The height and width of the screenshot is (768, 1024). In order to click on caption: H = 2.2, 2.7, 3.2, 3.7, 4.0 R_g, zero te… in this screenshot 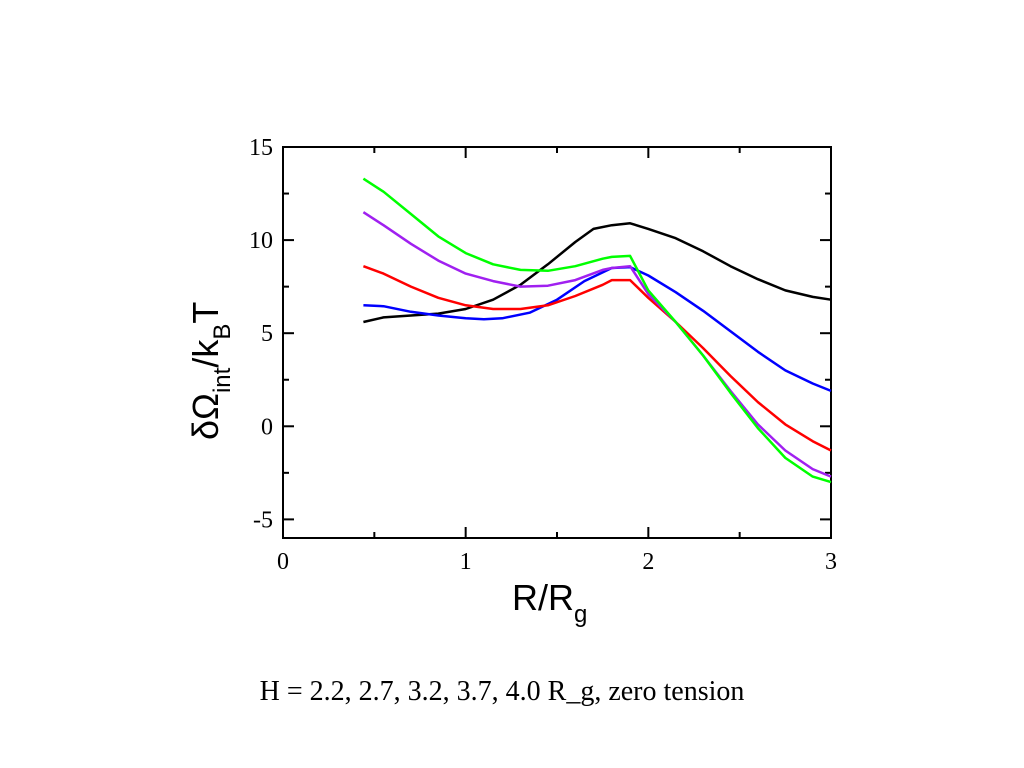, I will do `click(502, 691)`.